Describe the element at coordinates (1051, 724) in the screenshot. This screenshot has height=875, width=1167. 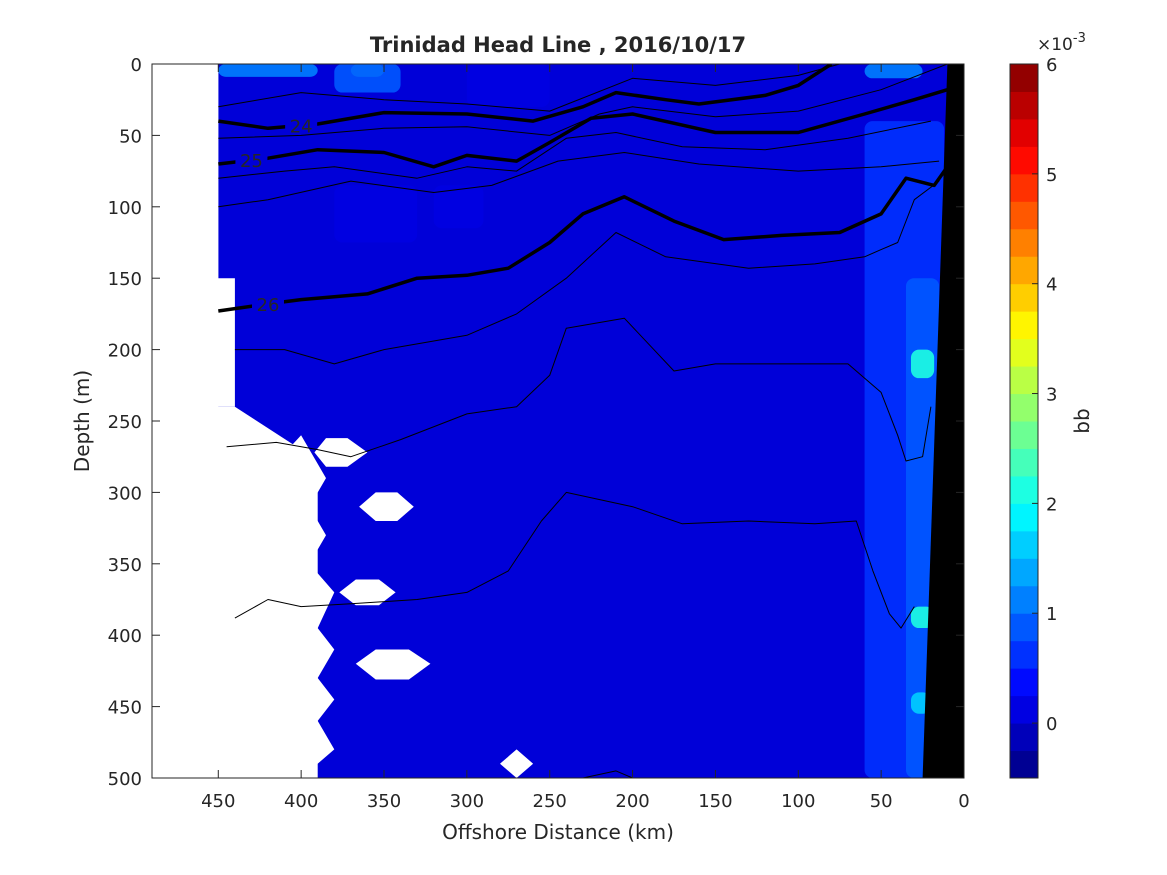
I see `colorbar-tick-label: 0` at that location.